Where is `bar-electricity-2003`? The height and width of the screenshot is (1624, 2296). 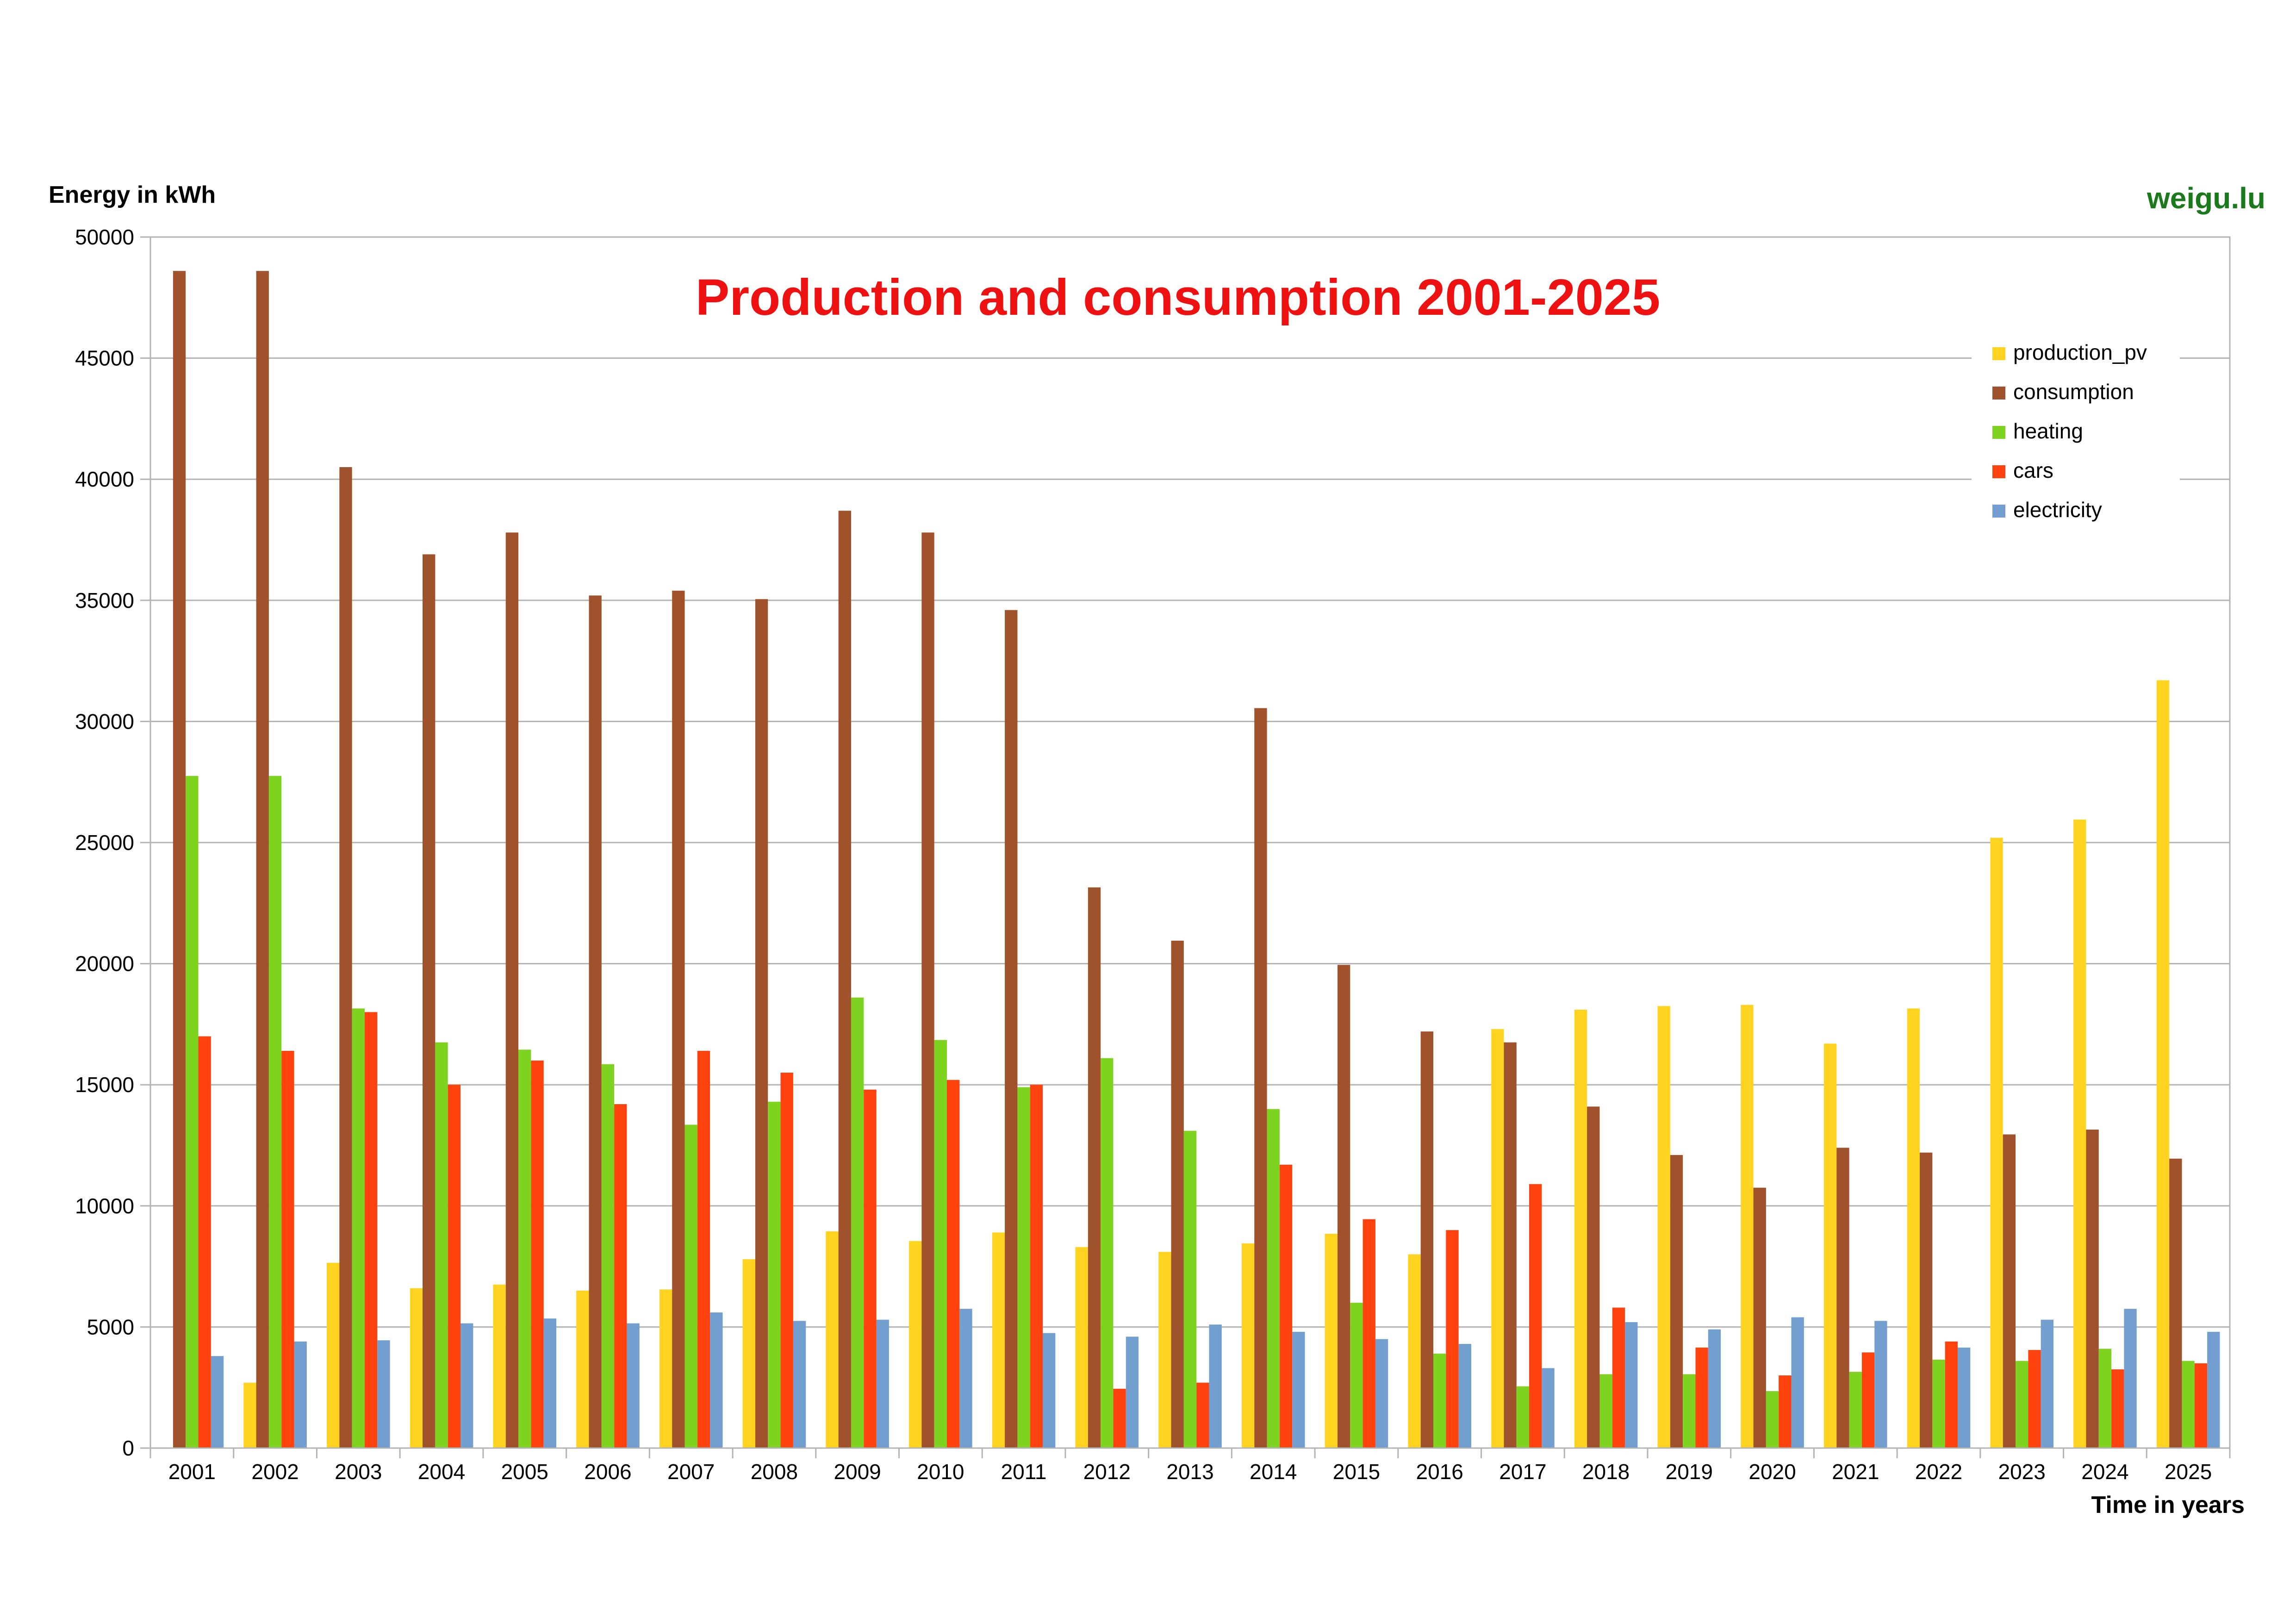 bar-electricity-2003 is located at coordinates (383, 1394).